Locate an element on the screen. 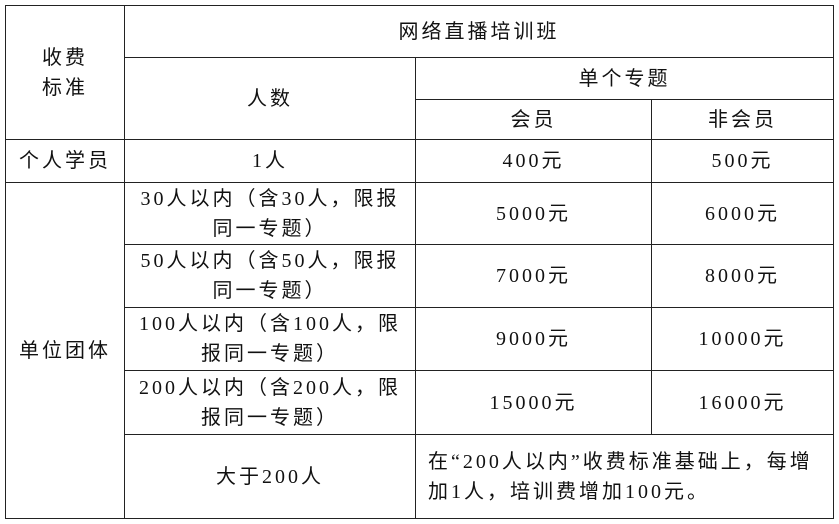 This screenshot has width=839, height=524. non-member-price: 10000元 is located at coordinates (742, 339).